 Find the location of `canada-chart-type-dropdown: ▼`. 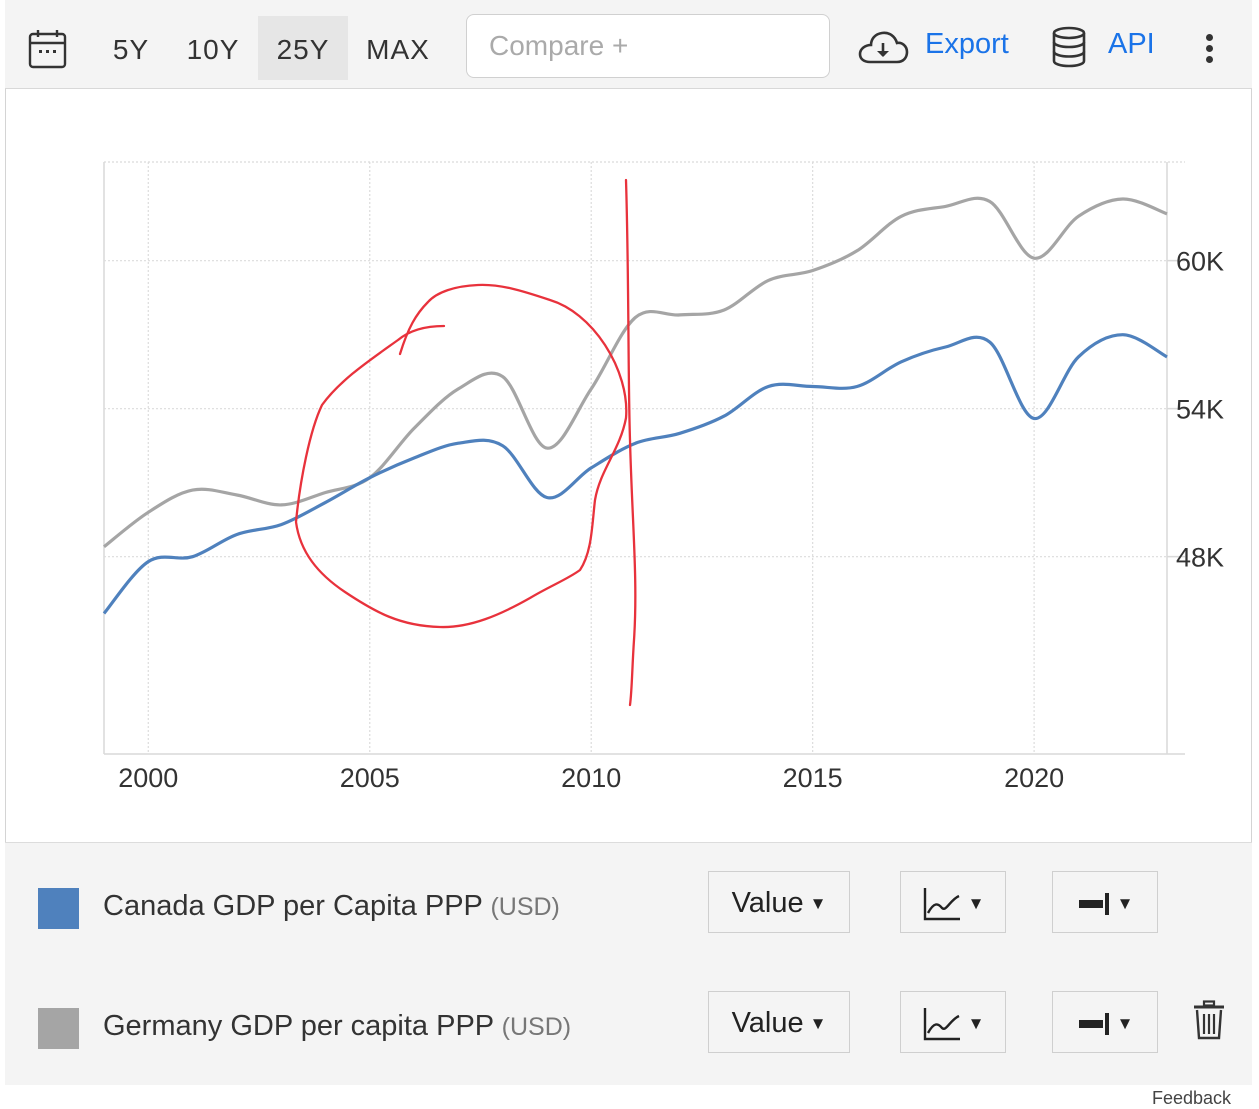

canada-chart-type-dropdown: ▼ is located at coordinates (953, 902).